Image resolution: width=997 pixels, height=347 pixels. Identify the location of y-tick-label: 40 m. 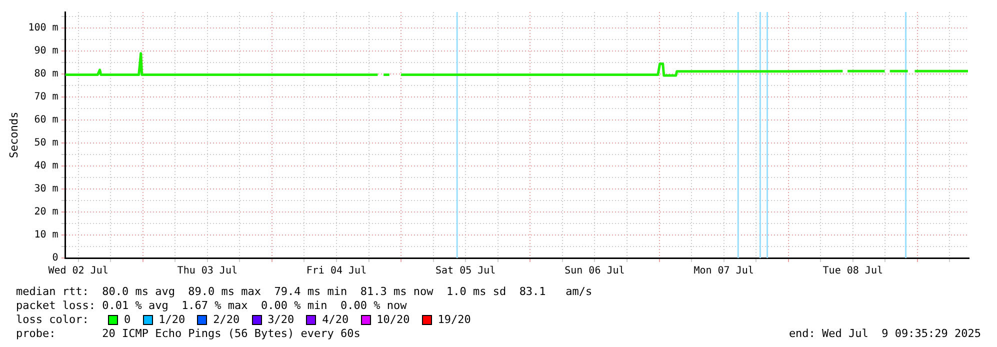
(46, 166).